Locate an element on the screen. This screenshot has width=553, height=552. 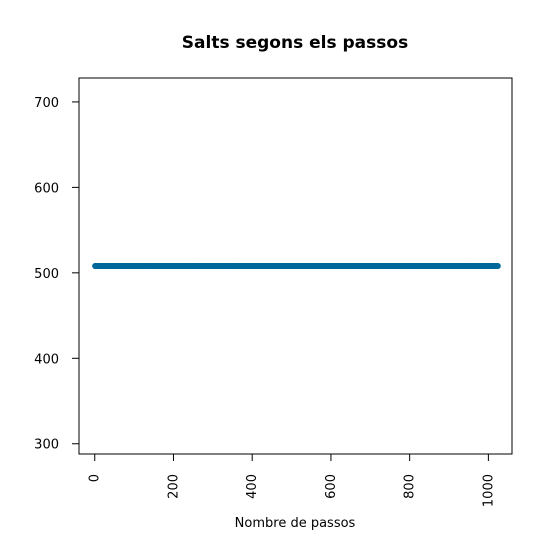
y-axis: 300 400 500 600 700 is located at coordinates (57, 274).